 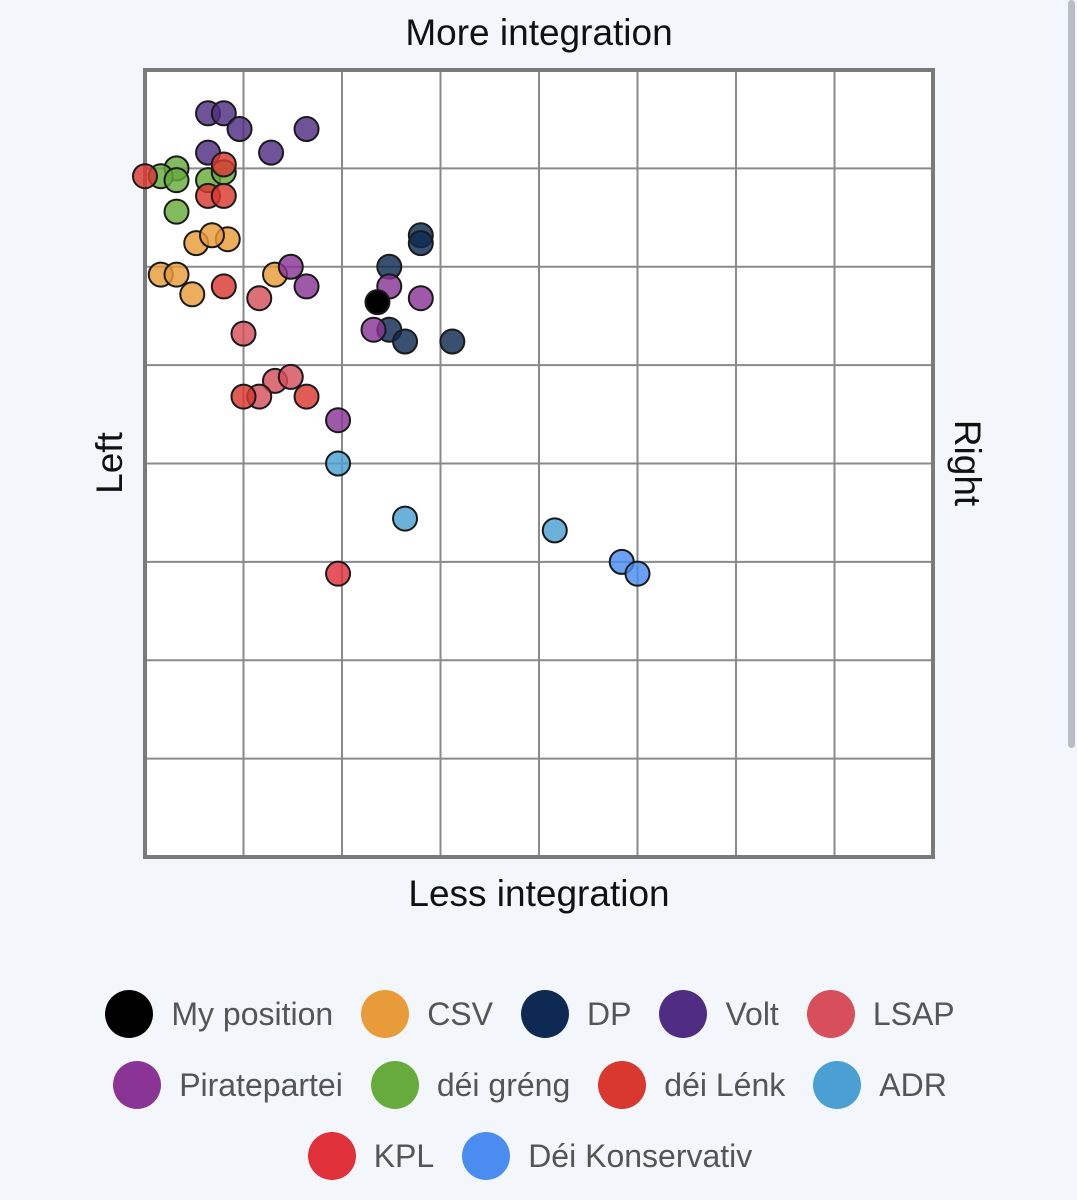 What do you see at coordinates (913, 1013) in the screenshot?
I see `legend-label: LSAP` at bounding box center [913, 1013].